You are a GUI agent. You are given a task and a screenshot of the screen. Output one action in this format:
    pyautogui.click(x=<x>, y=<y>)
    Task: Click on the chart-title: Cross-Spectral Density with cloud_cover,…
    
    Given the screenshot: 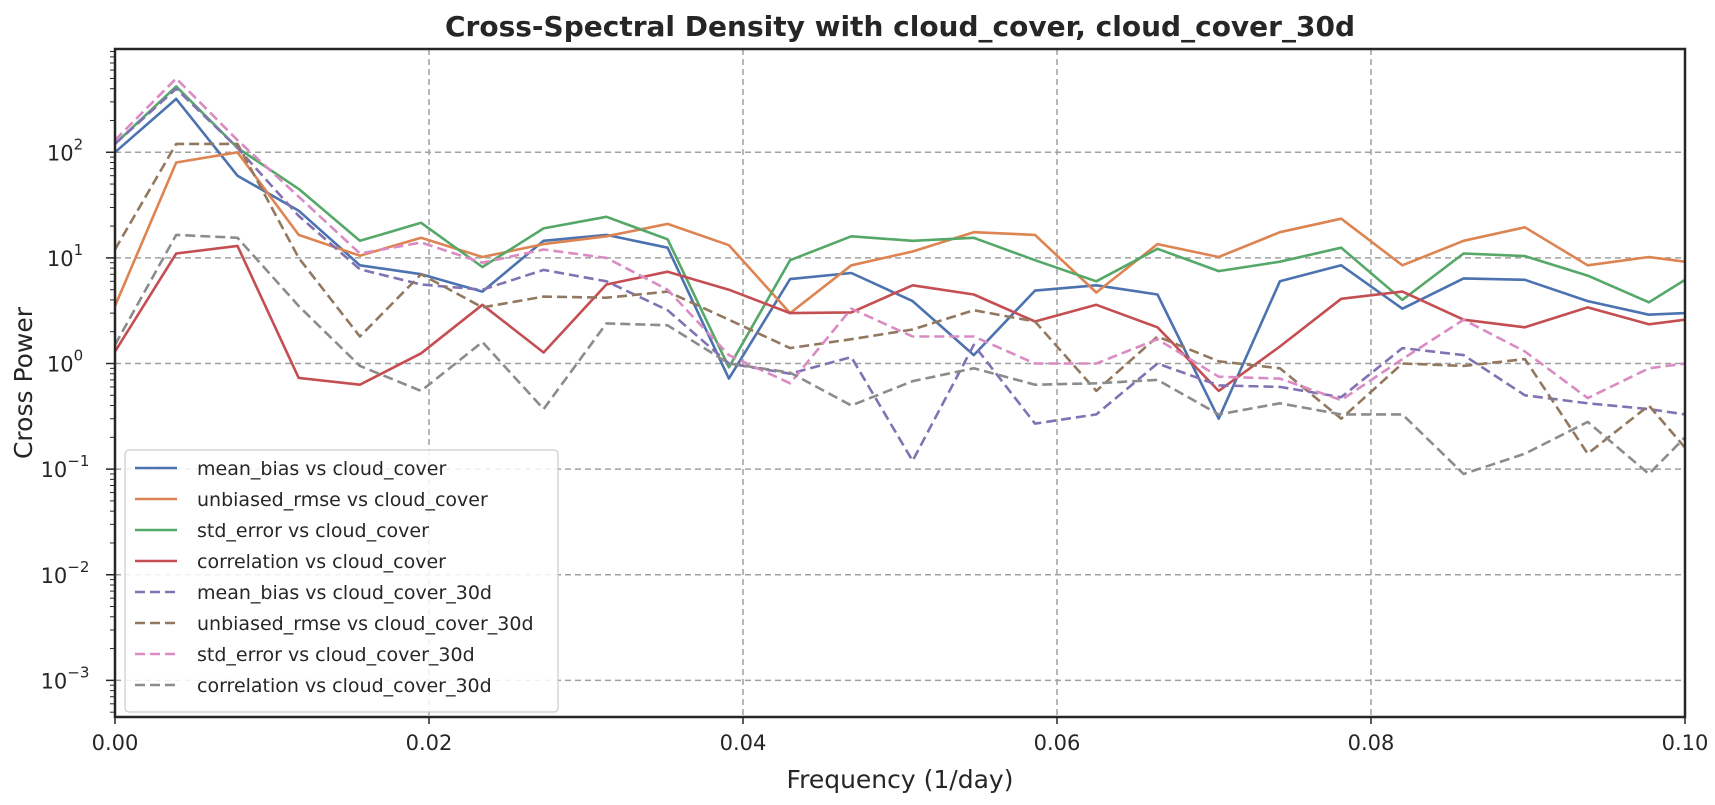 What is the action you would take?
    pyautogui.click(x=900, y=26)
    